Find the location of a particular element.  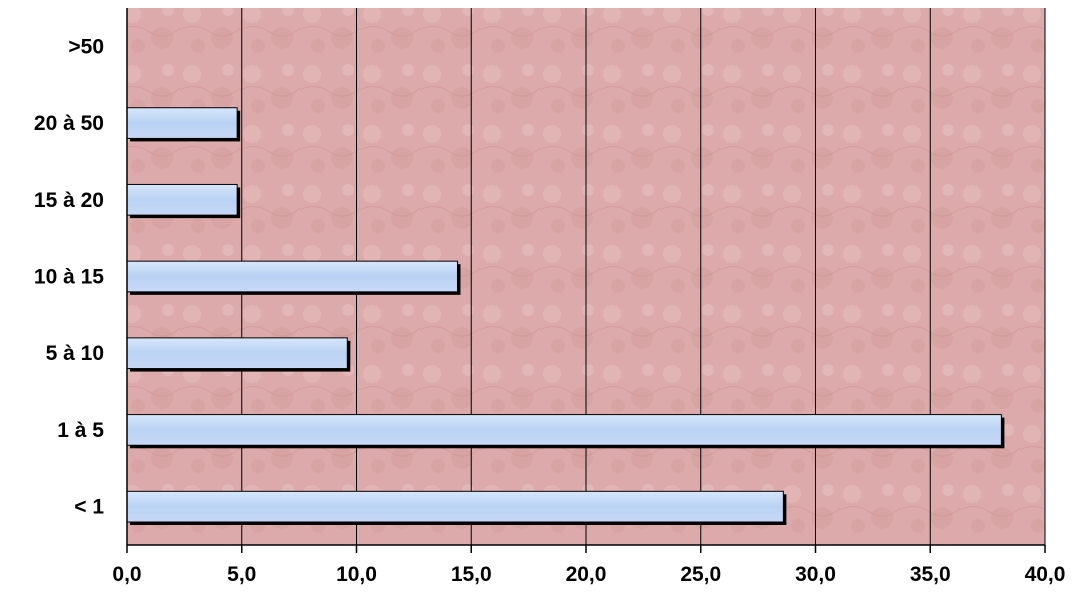

category-label: 5 à 10 is located at coordinates (75, 353).